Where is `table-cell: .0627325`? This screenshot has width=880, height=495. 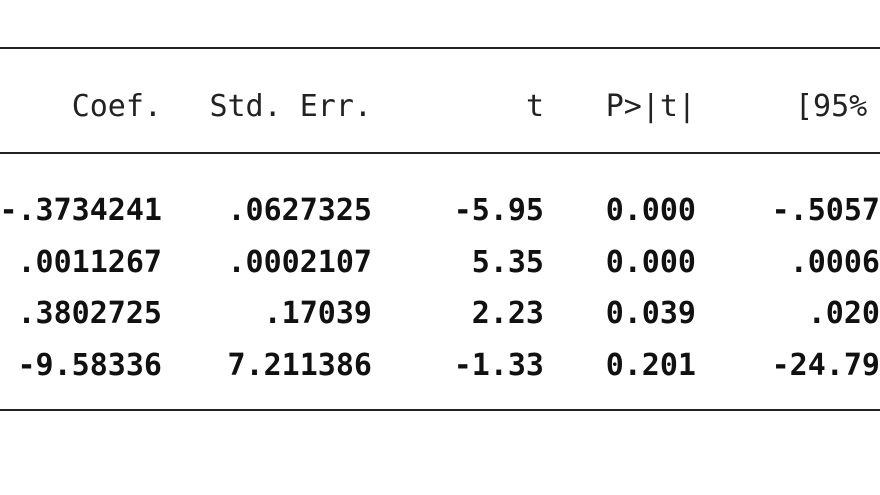
table-cell: .0627325 is located at coordinates (300, 210).